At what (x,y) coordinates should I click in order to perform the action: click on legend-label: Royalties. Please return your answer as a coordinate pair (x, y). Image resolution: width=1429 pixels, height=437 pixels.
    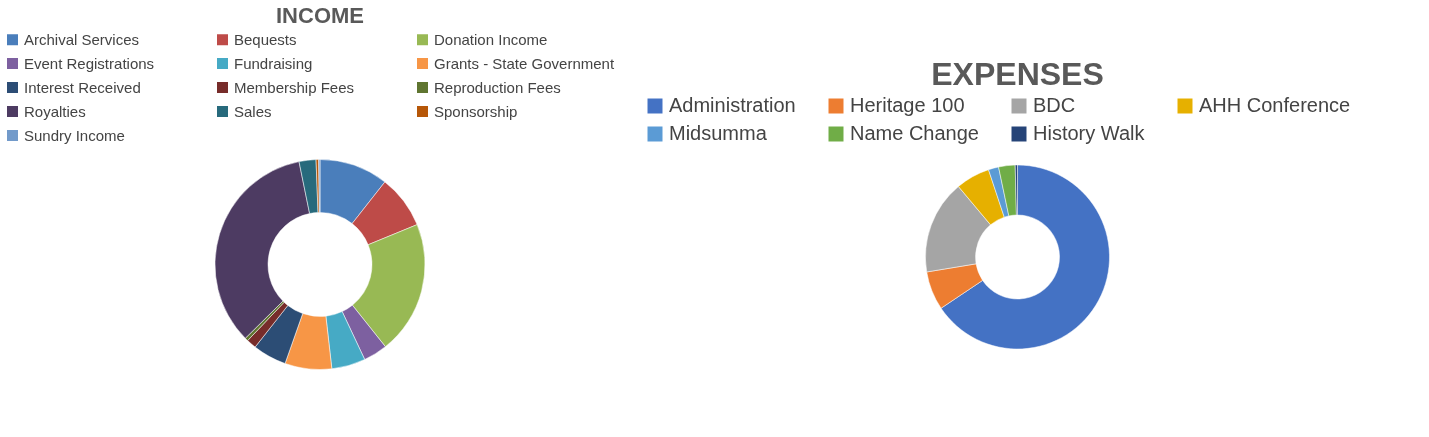
    Looking at the image, I should click on (55, 111).